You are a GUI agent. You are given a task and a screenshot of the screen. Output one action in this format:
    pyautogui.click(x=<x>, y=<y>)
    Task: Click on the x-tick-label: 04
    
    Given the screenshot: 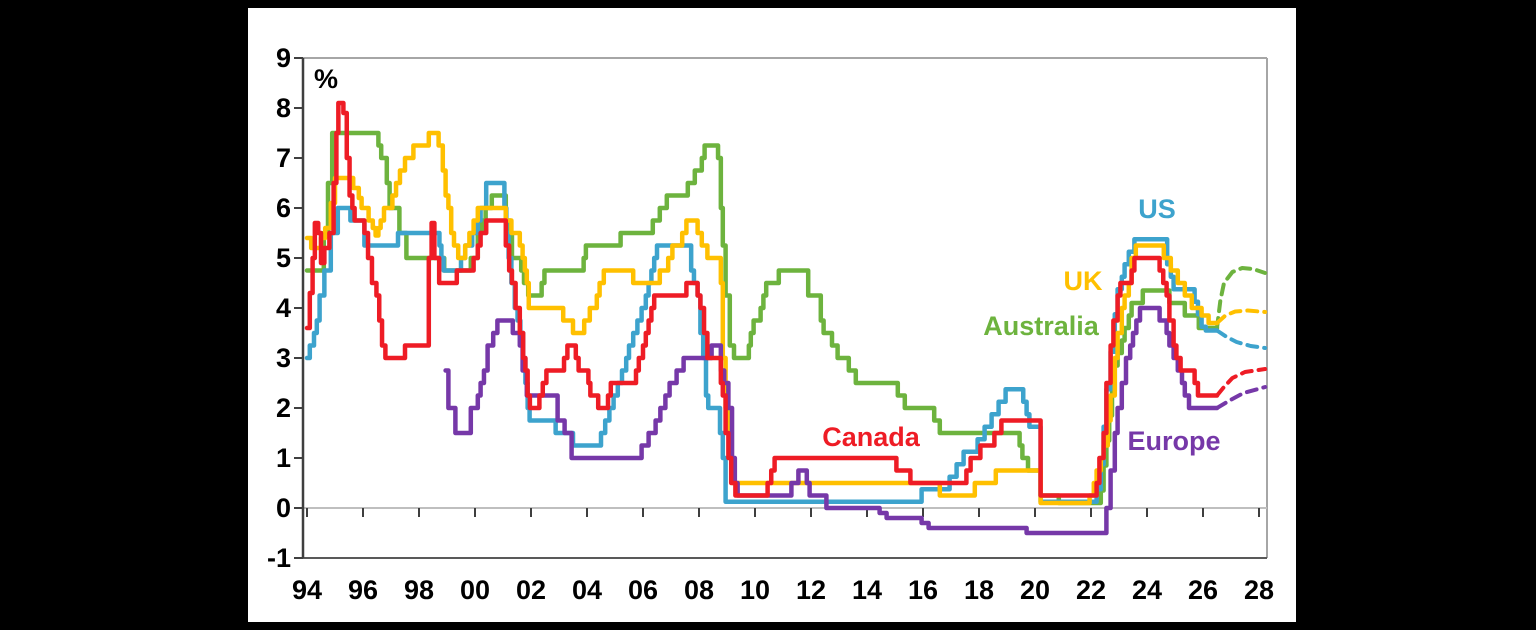 What is the action you would take?
    pyautogui.click(x=587, y=590)
    